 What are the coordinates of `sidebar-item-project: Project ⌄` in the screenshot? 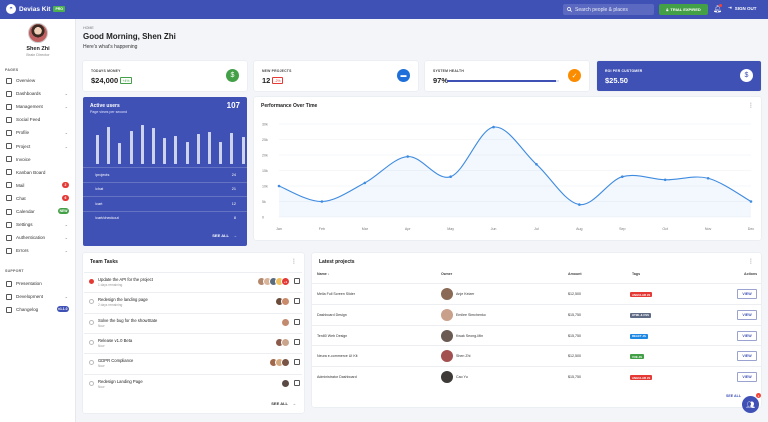 It's located at (37, 146).